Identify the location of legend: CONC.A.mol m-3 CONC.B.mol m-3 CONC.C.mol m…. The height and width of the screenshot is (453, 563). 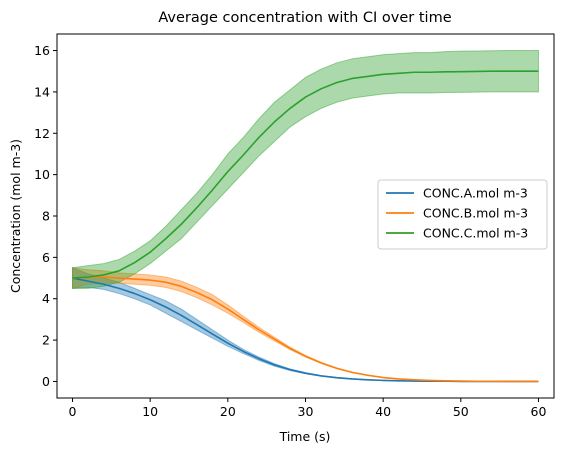
(462, 214).